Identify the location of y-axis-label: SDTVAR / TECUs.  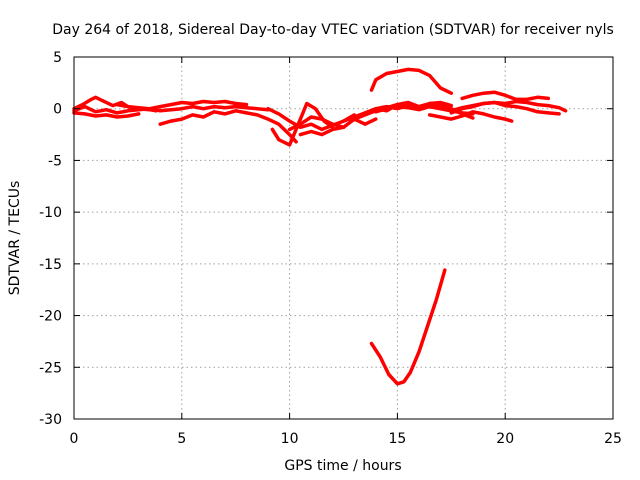
(15, 238).